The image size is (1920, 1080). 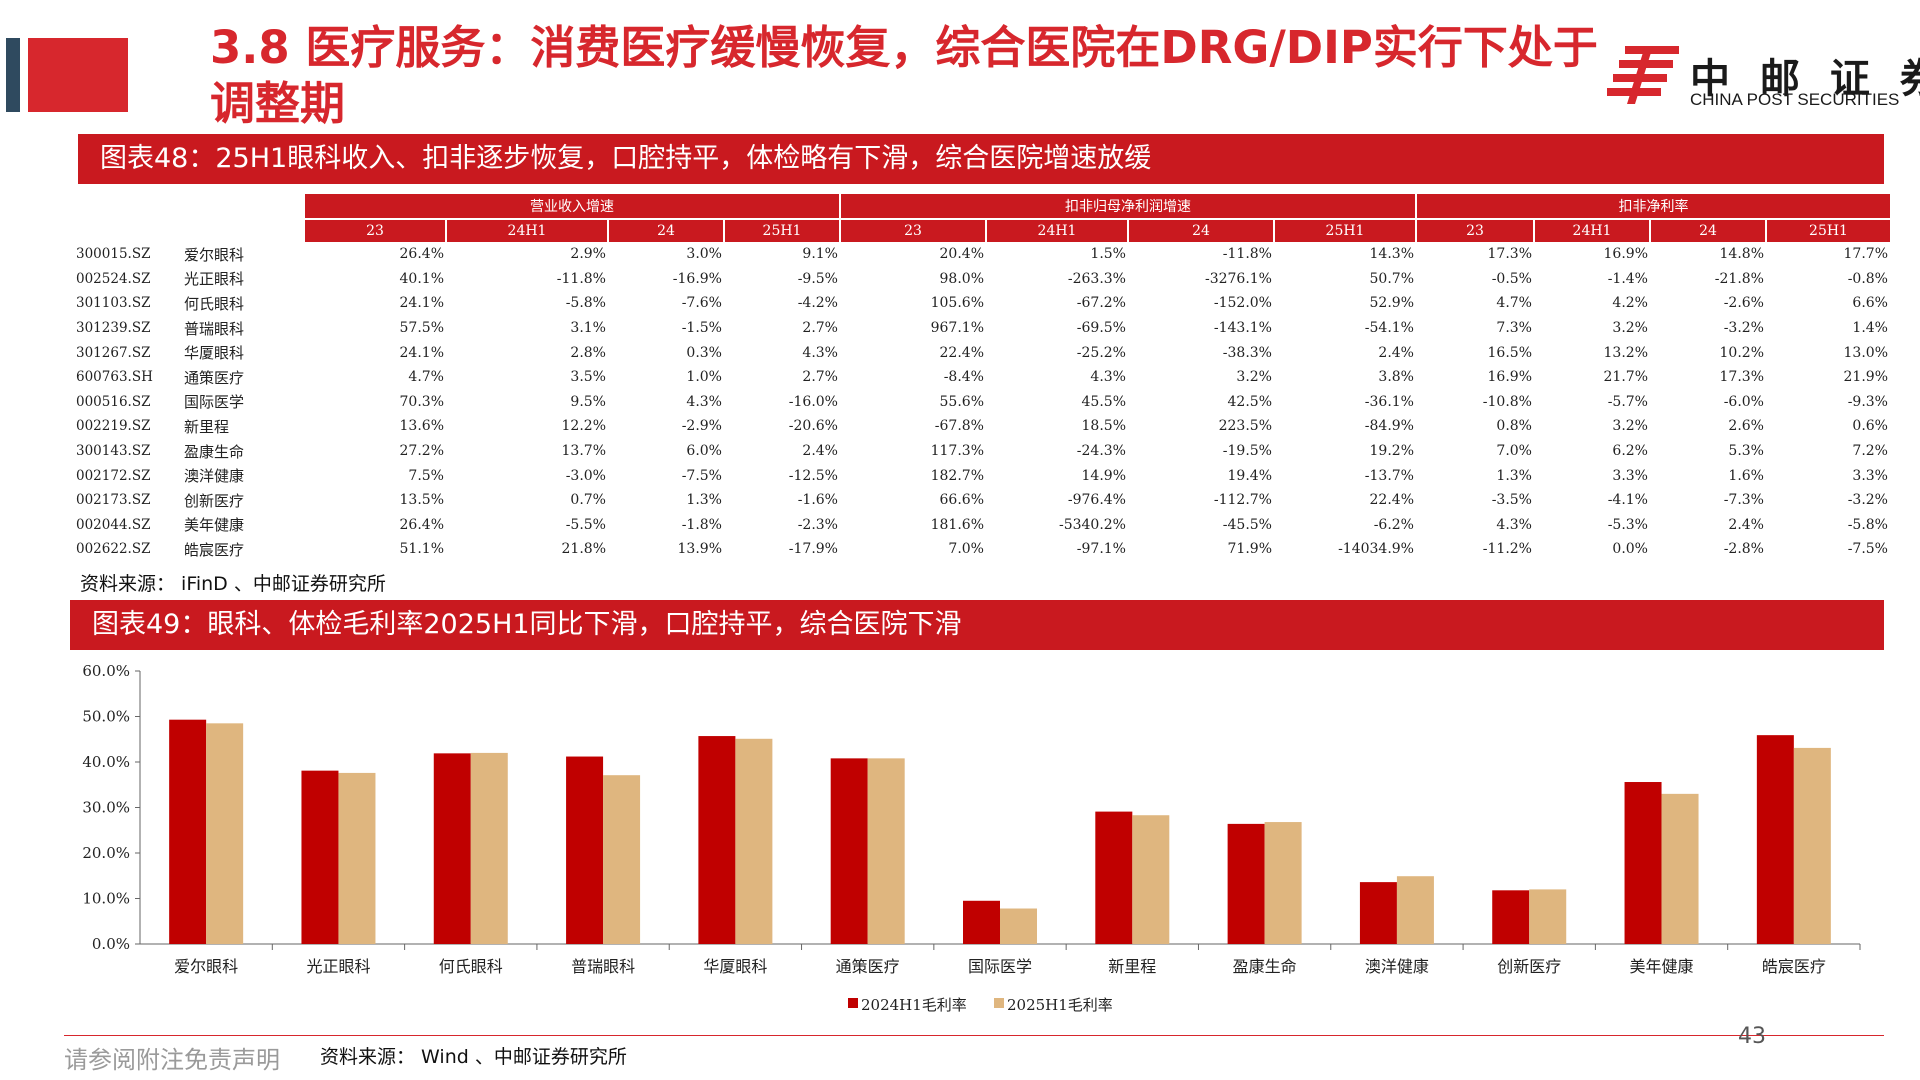 I want to click on net-margin-cell: 13.0%, so click(x=1865, y=352).